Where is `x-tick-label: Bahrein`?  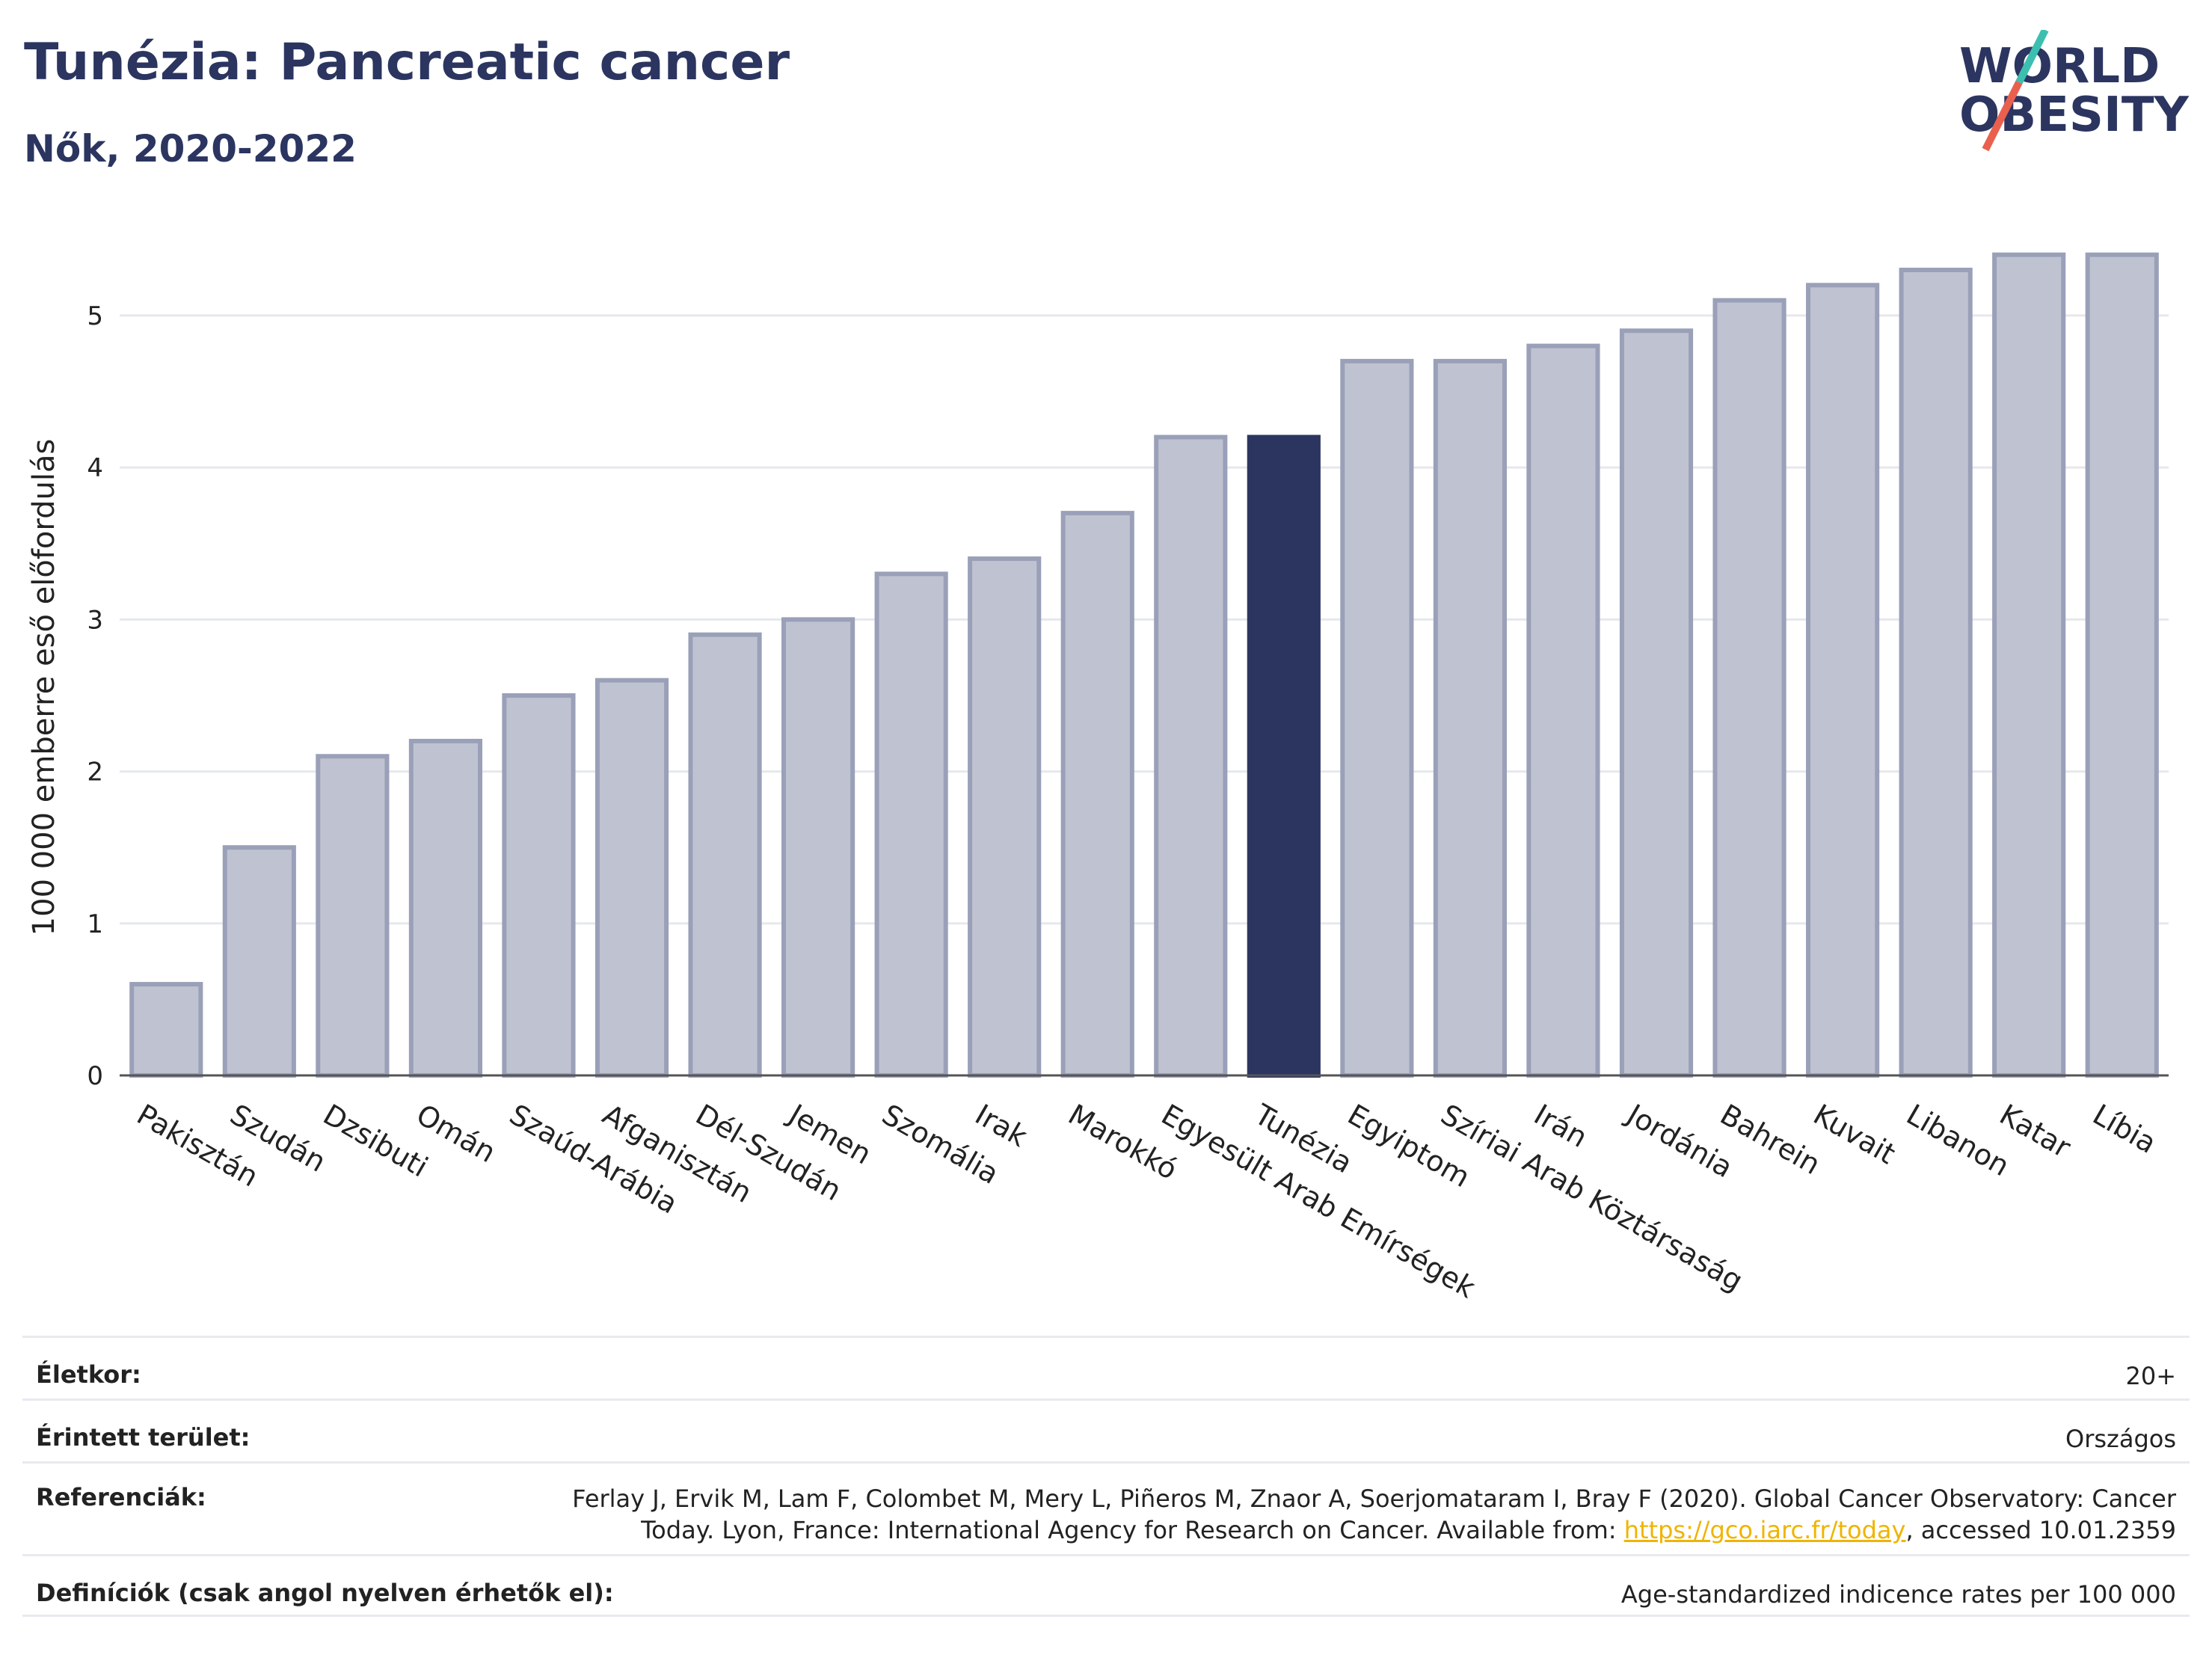
x-tick-label: Bahrein is located at coordinates (1770, 1139).